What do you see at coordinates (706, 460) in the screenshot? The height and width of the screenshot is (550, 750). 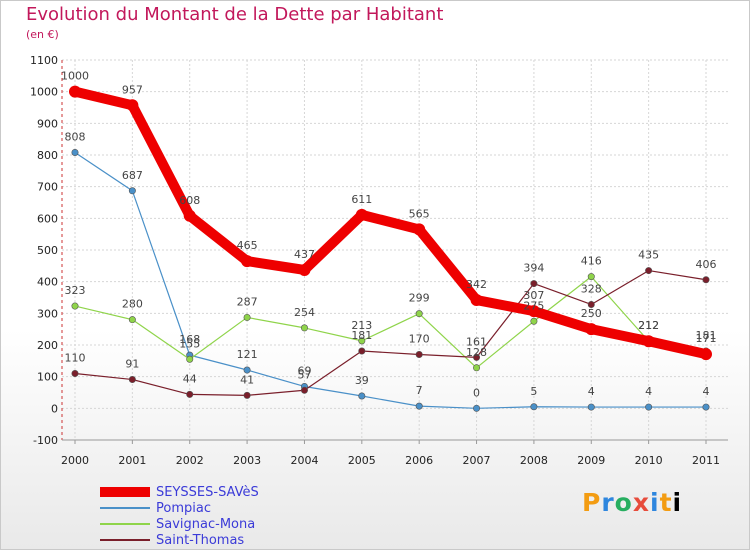 I see `x-tick-label: 2011` at bounding box center [706, 460].